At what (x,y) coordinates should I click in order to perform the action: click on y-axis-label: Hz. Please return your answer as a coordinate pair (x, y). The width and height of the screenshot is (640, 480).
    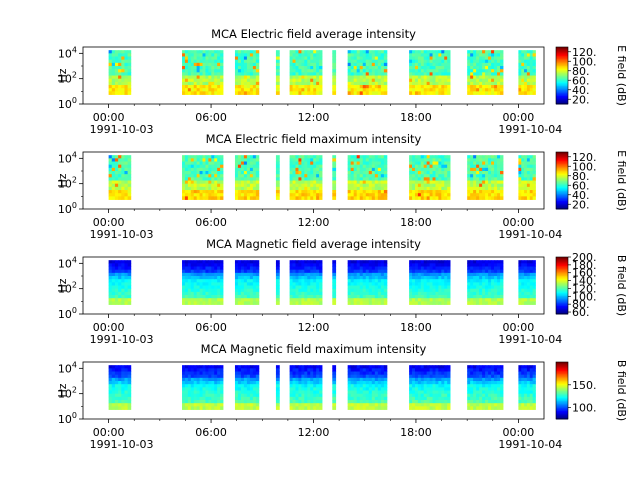
    Looking at the image, I should click on (62, 285).